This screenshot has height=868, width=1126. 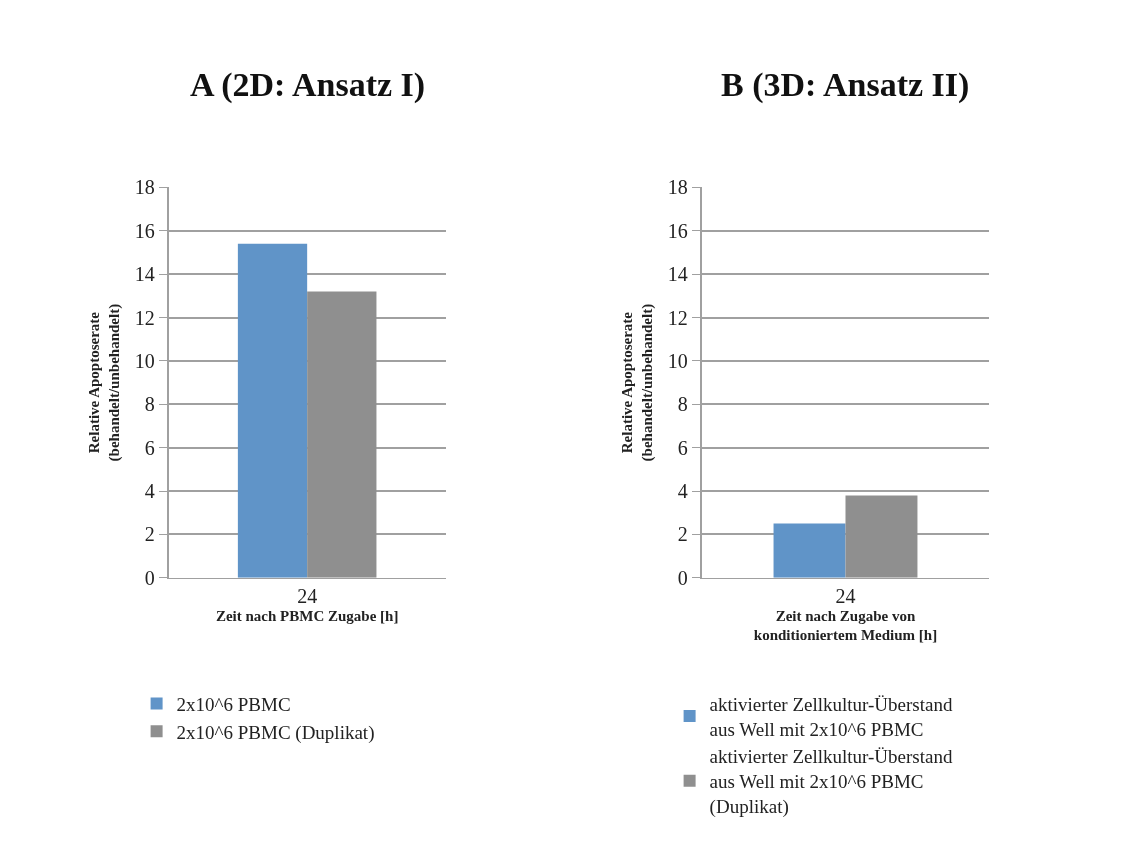 I want to click on chart-title: B (3D: Ansatz II), so click(x=845, y=85).